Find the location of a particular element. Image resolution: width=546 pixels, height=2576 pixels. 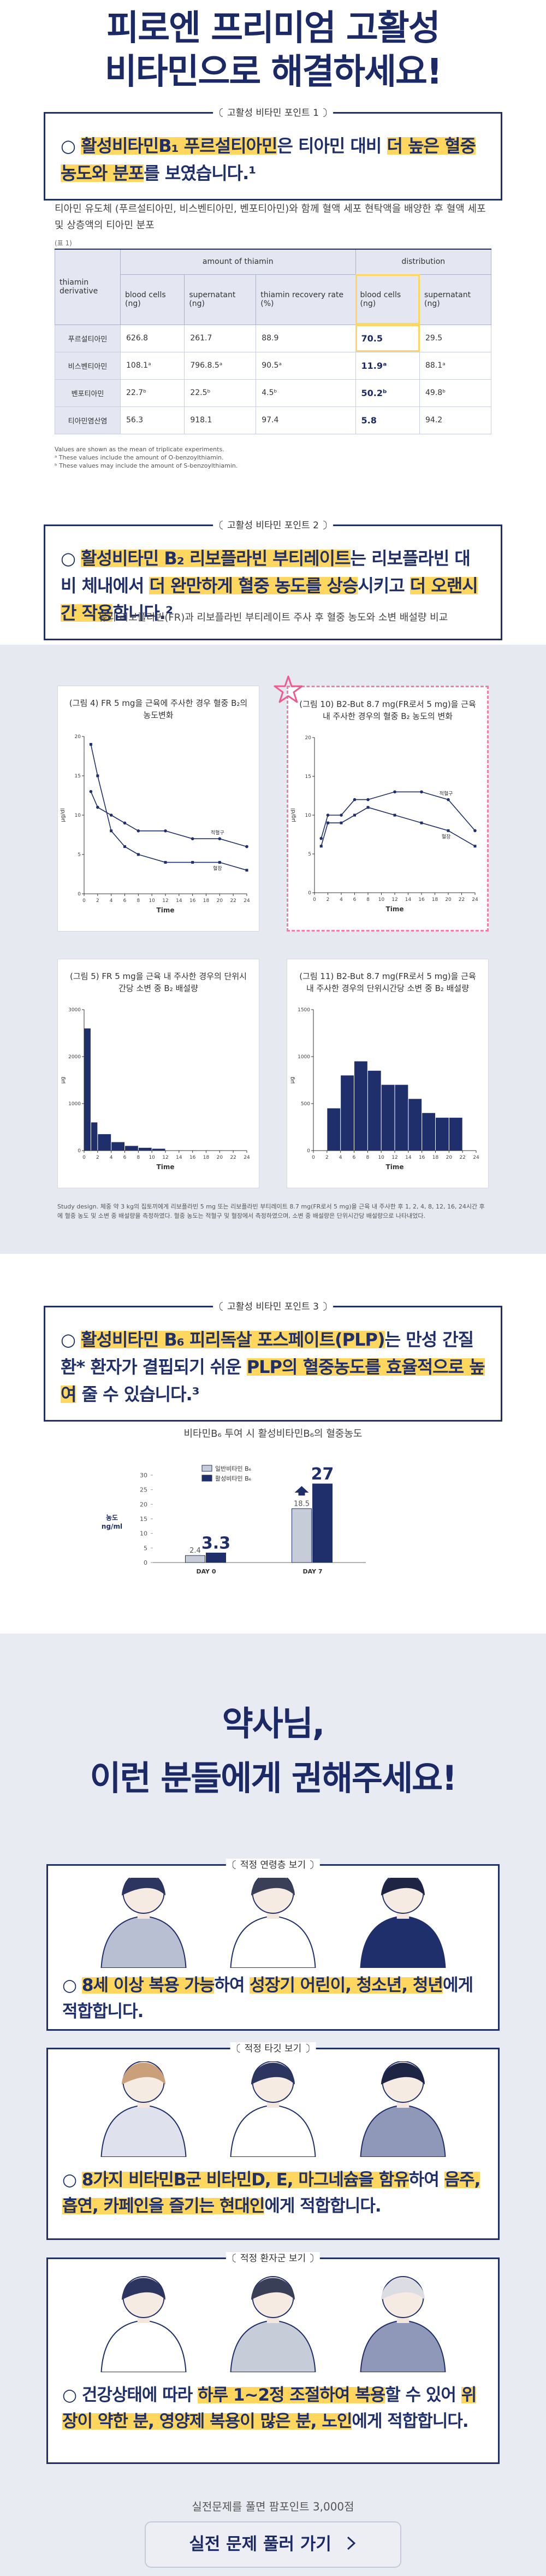

chart-title: 비타민B₆ 투여 시 활성비타민B₆의 혈중농도 is located at coordinates (273, 1434).